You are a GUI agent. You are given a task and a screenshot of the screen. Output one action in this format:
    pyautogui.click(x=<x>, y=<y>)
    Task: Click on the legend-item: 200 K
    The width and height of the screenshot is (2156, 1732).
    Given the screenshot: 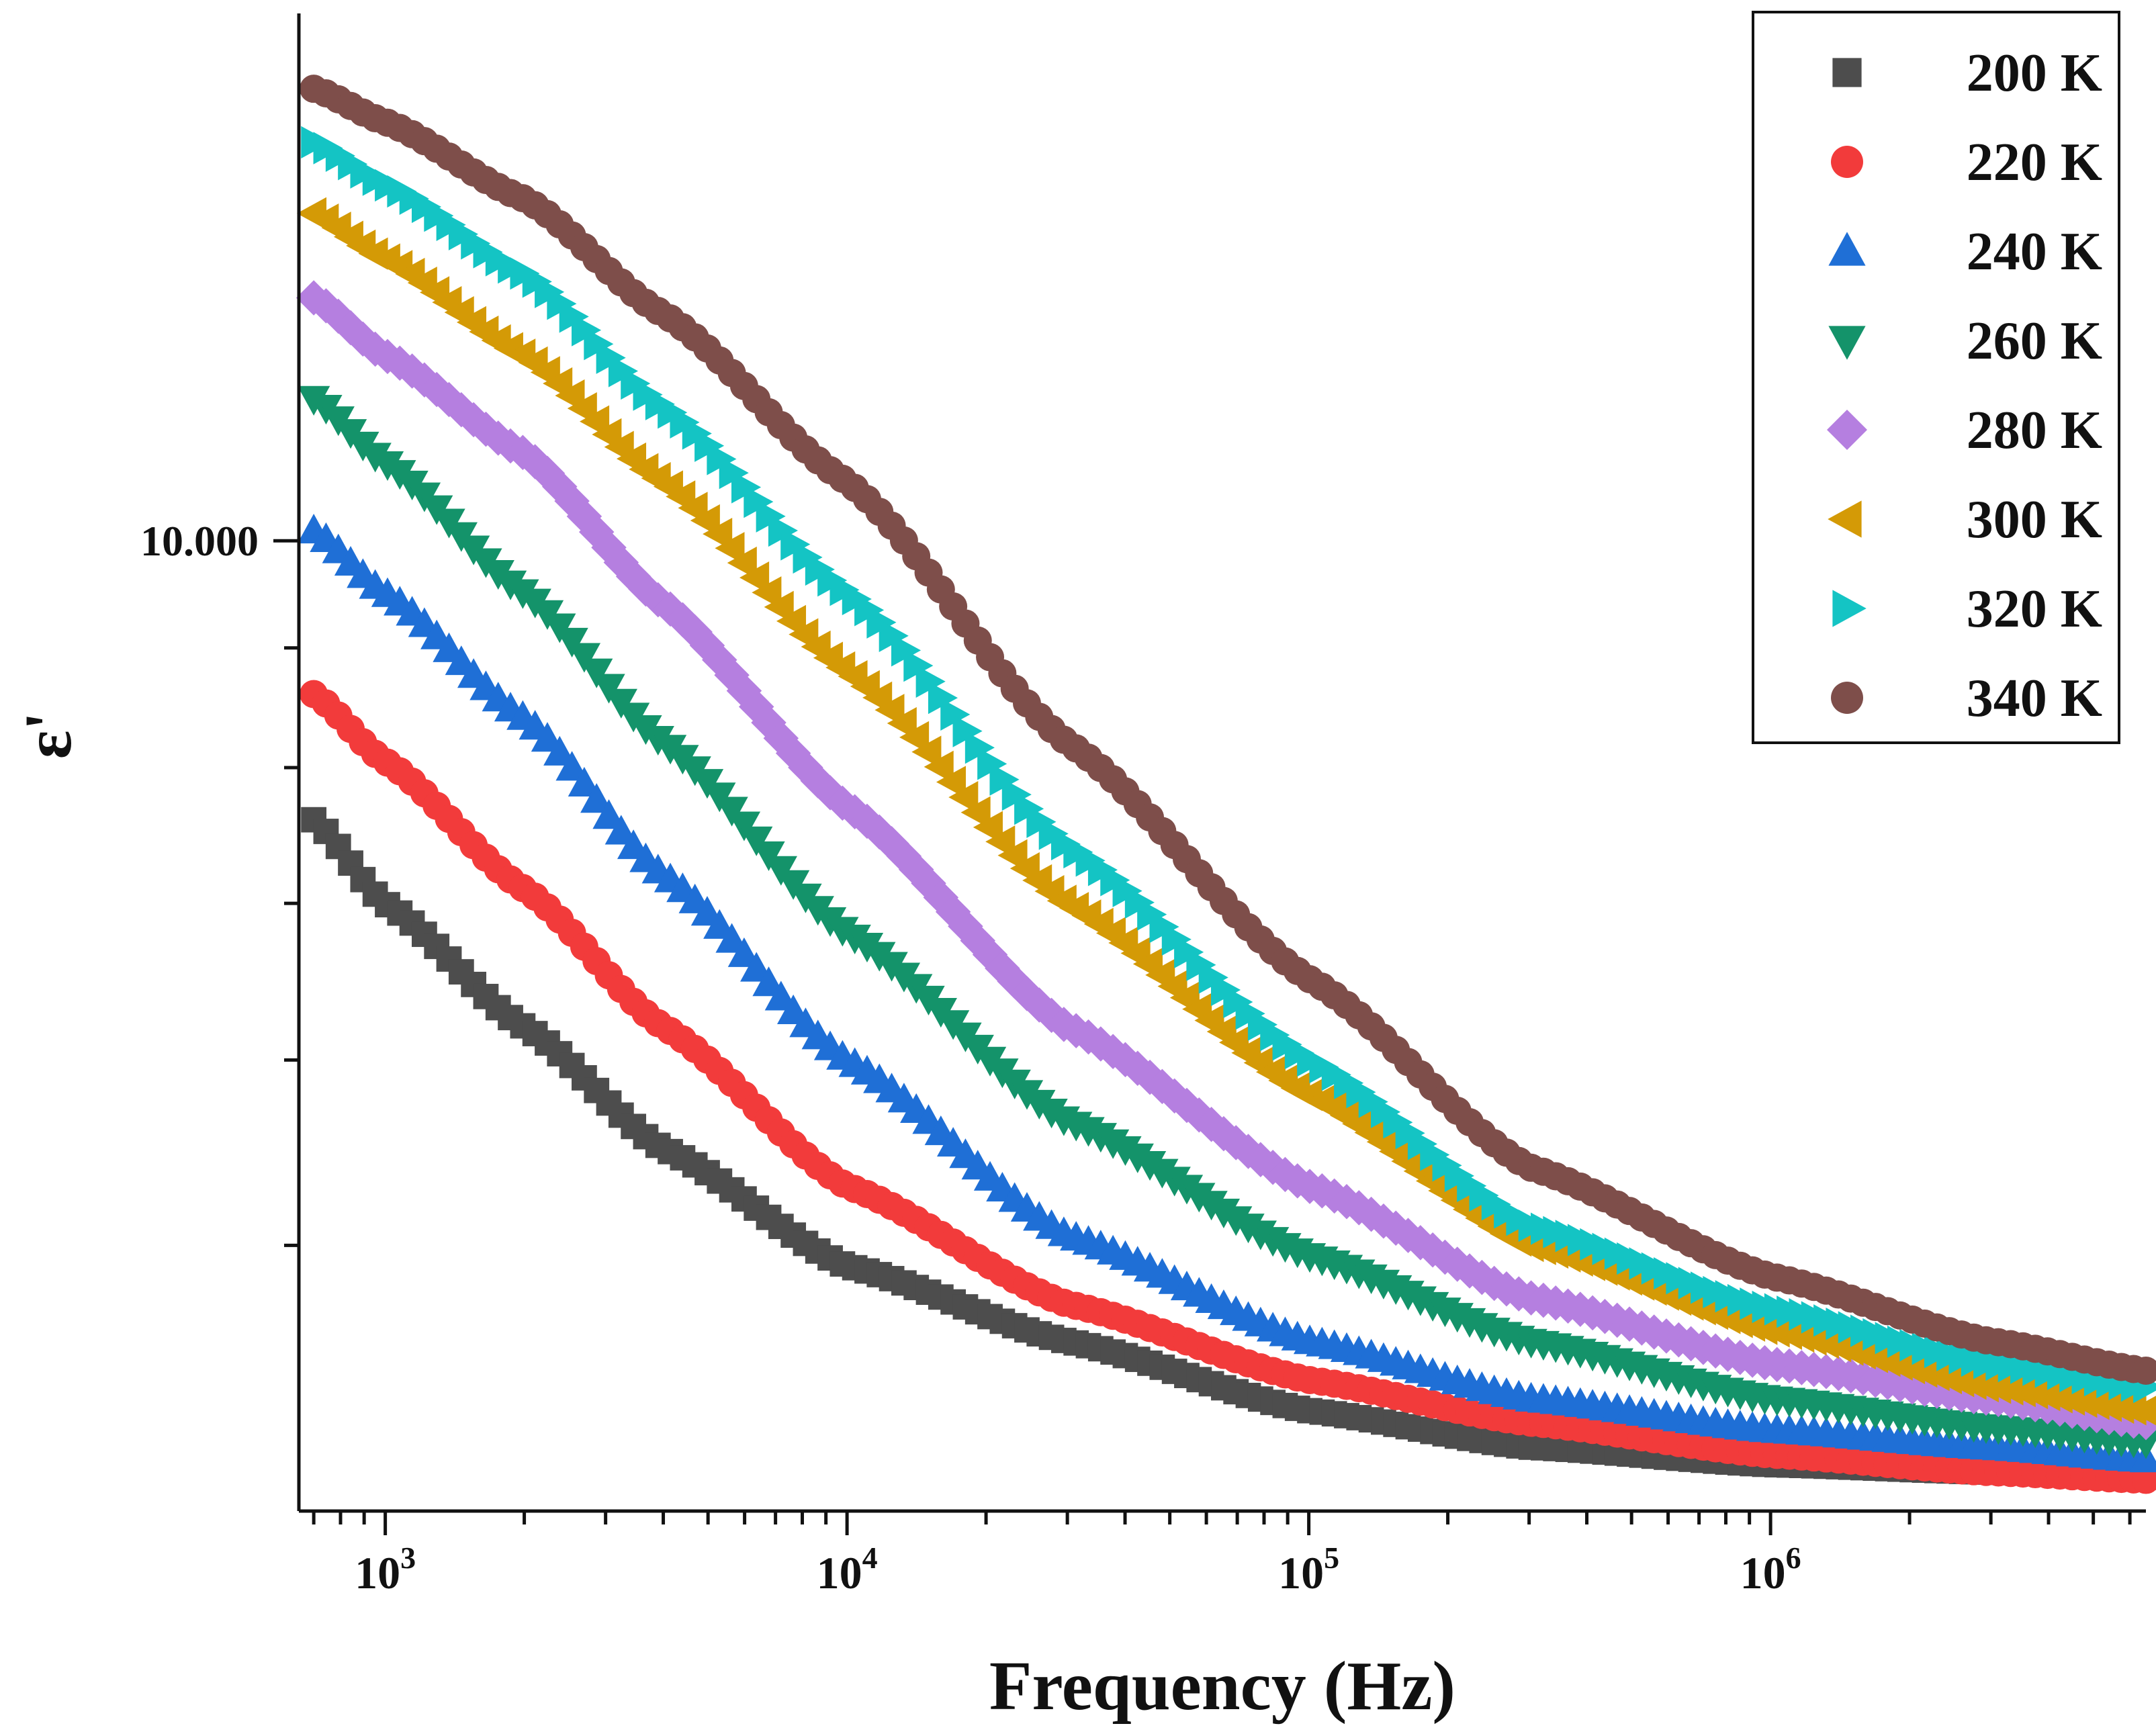 What is the action you would take?
    pyautogui.click(x=1967, y=73)
    